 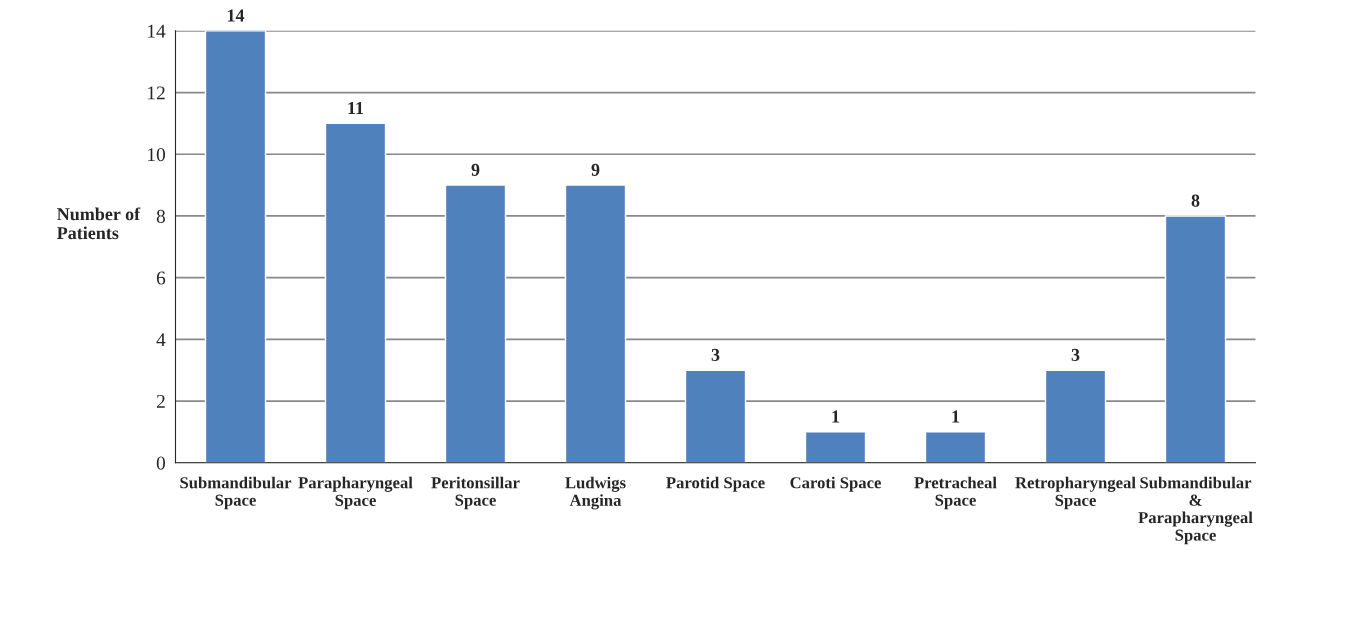 I want to click on y-tick-label: 12, so click(x=156, y=93).